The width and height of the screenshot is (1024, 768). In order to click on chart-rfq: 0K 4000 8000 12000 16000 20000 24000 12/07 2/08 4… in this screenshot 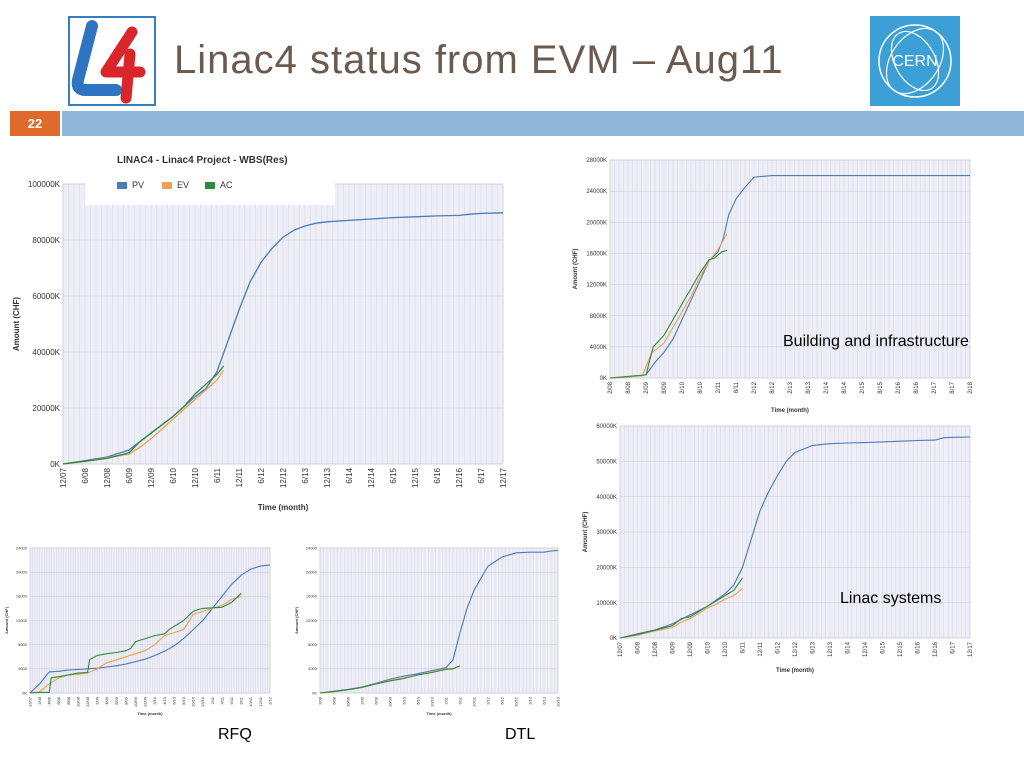, I will do `click(139, 631)`.